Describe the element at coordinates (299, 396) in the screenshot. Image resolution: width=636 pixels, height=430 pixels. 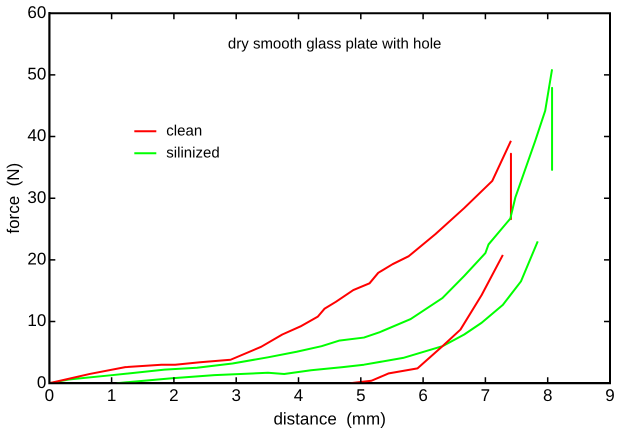
I see `x-tick-label: 4` at that location.